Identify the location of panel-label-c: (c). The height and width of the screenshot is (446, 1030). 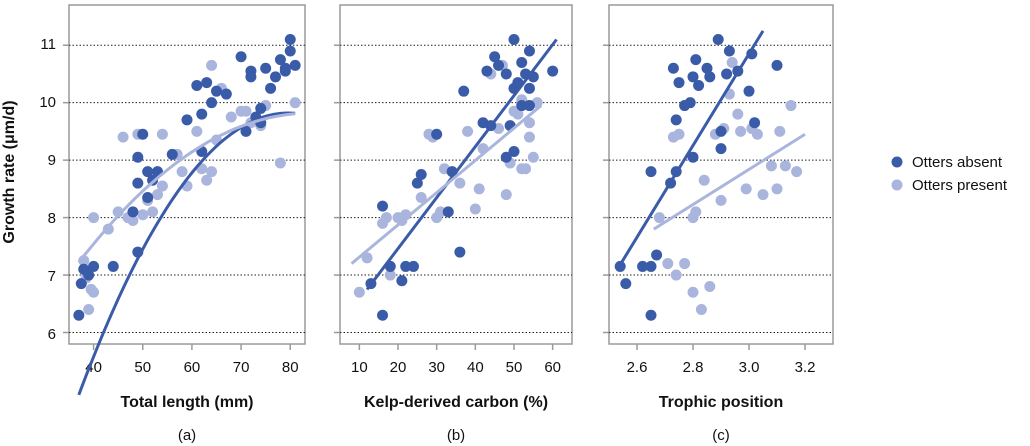
(721, 435).